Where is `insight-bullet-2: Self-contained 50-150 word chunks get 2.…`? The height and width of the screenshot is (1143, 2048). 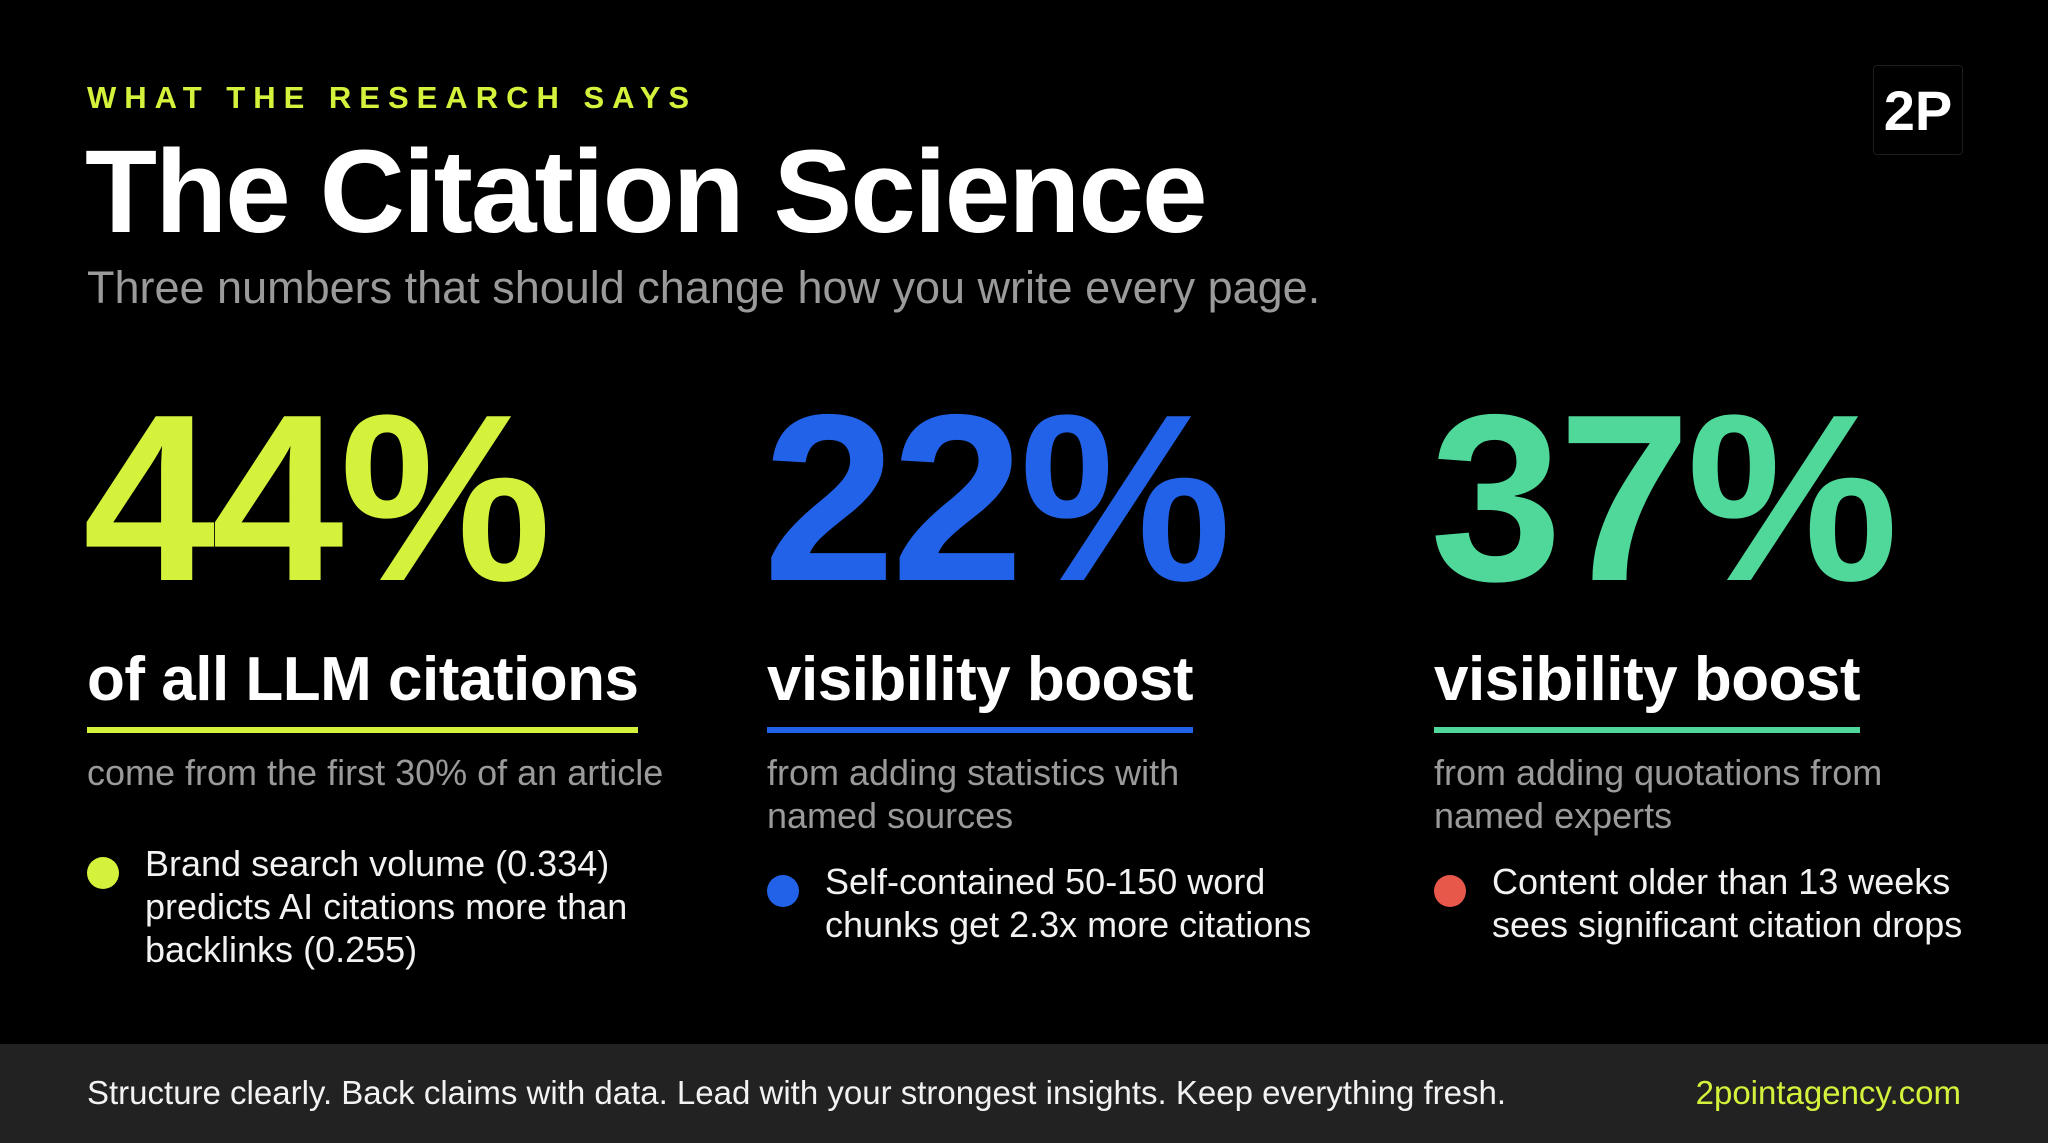
insight-bullet-2: Self-contained 50-150 word chunks get 2.… is located at coordinates (1047, 903).